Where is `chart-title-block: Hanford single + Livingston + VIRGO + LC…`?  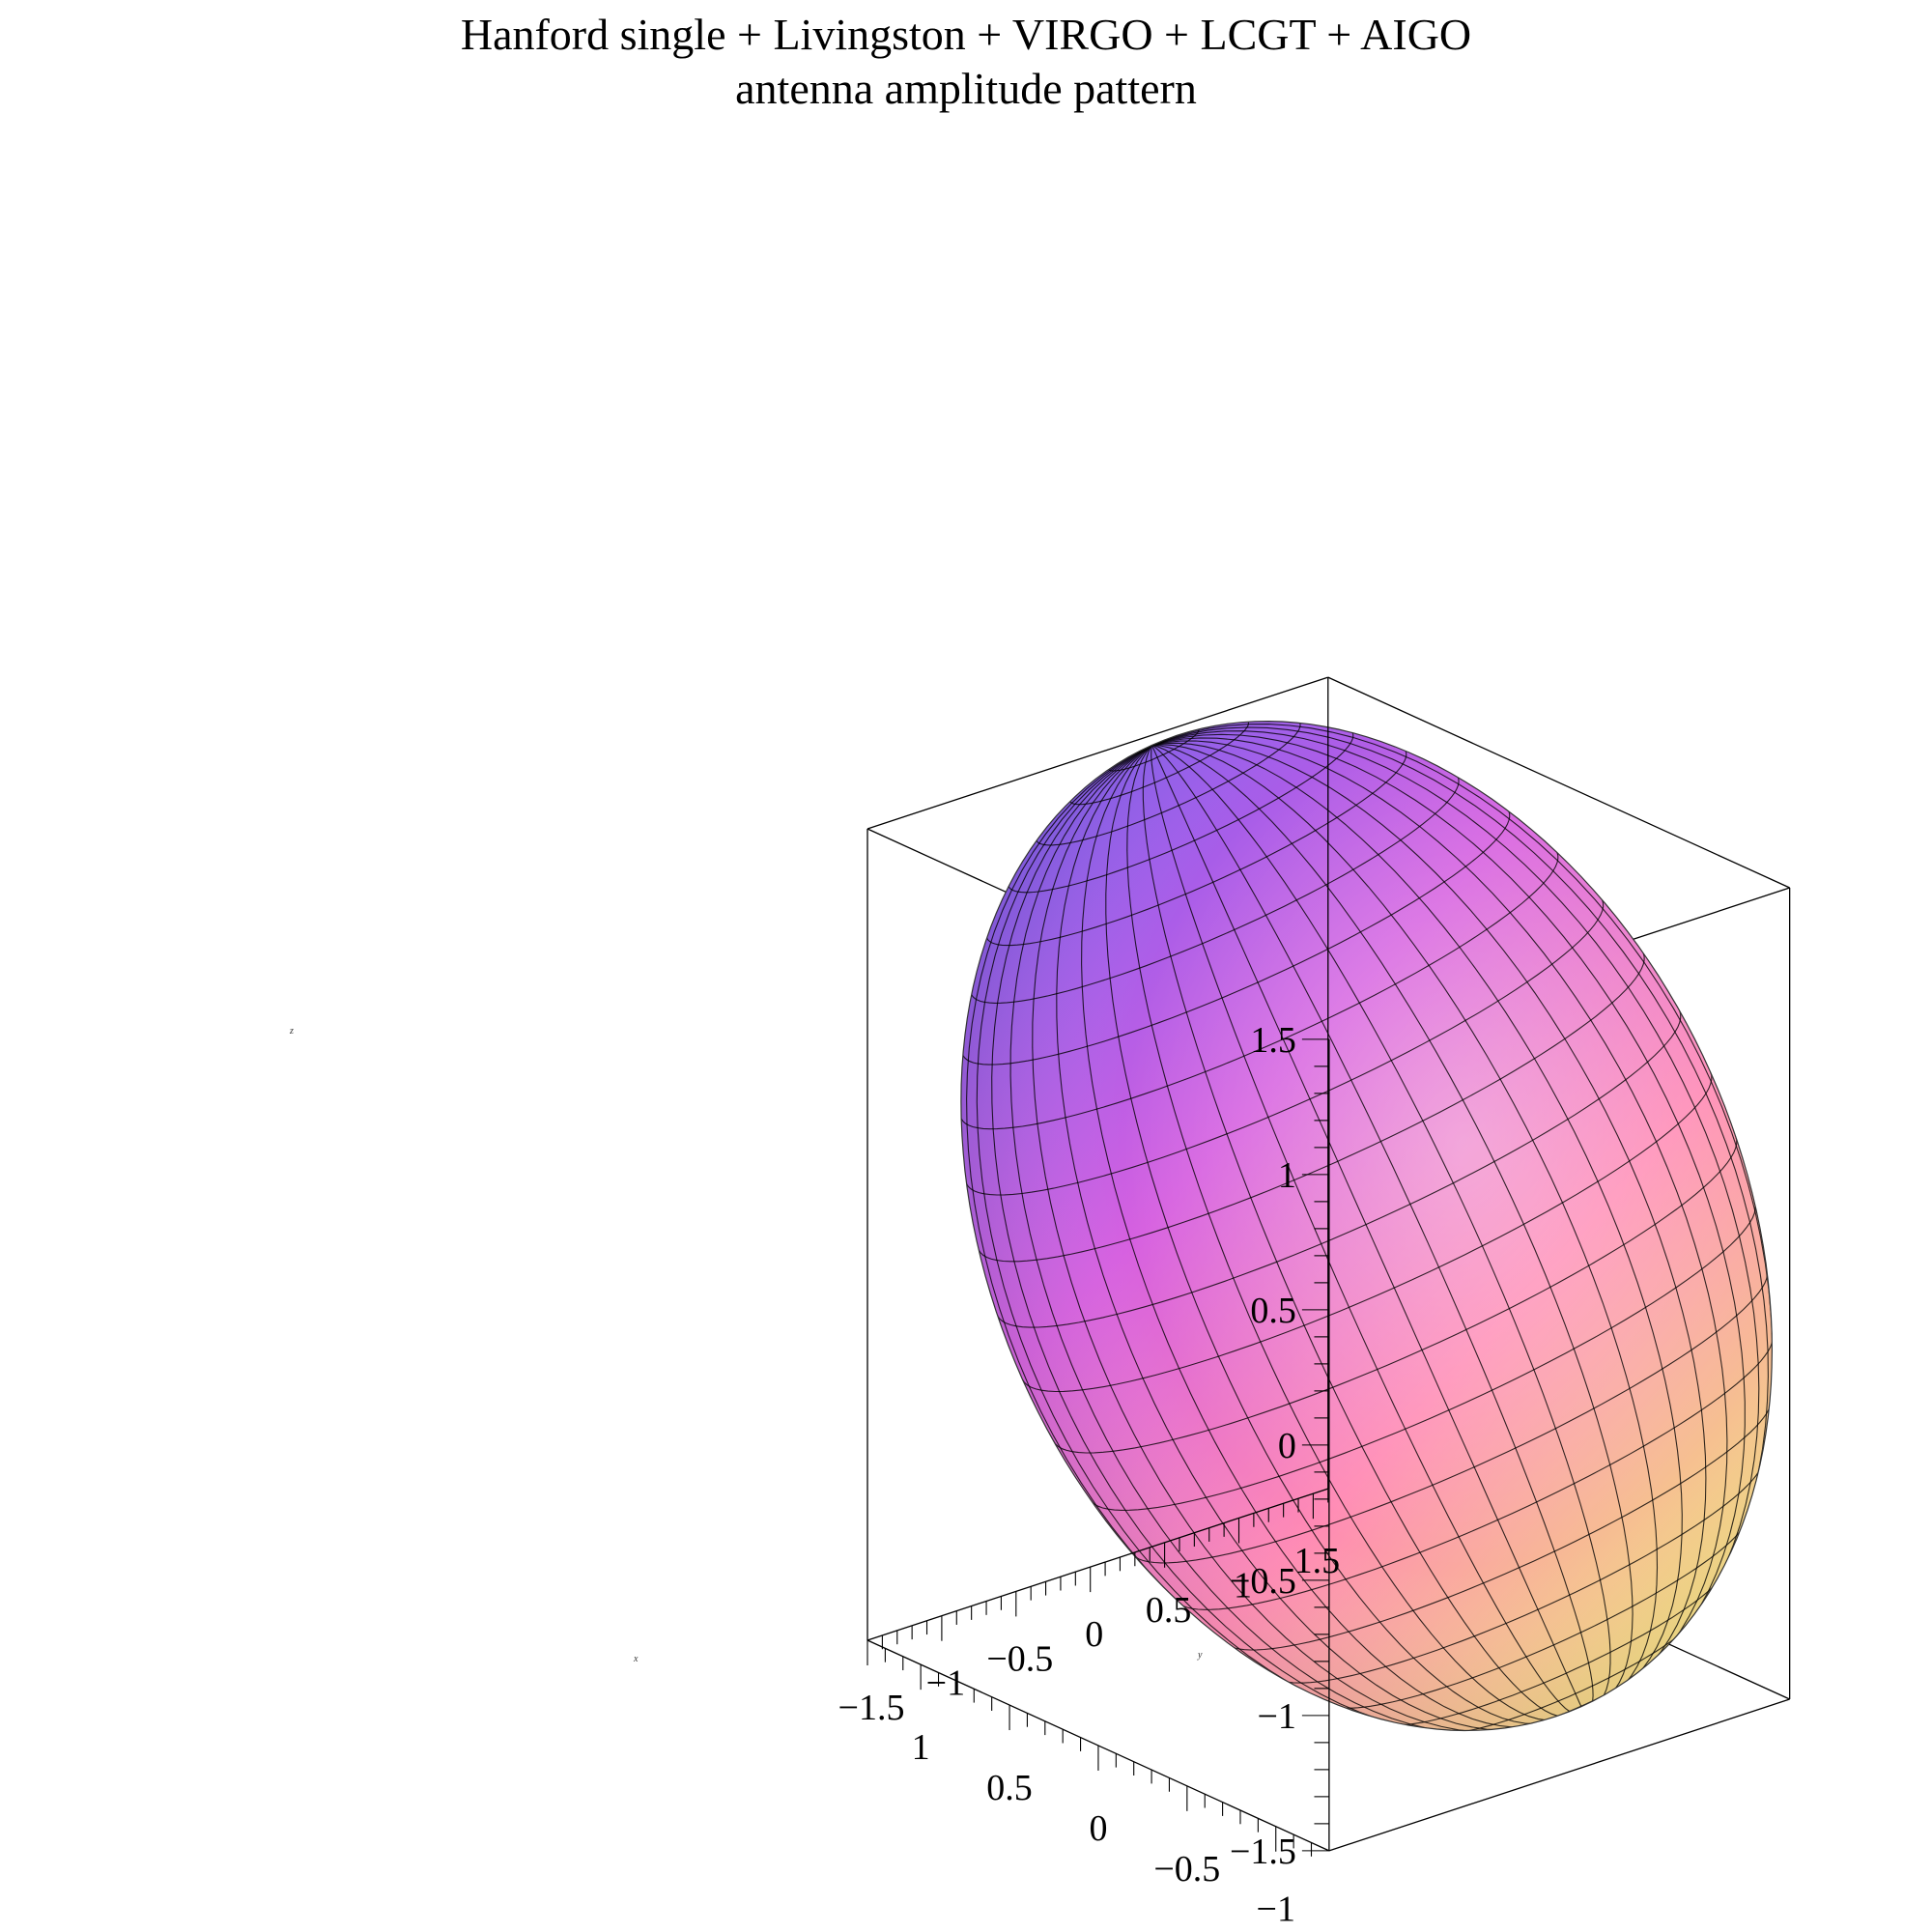 chart-title-block: Hanford single + Livingston + VIRGO + LC… is located at coordinates (966, 62).